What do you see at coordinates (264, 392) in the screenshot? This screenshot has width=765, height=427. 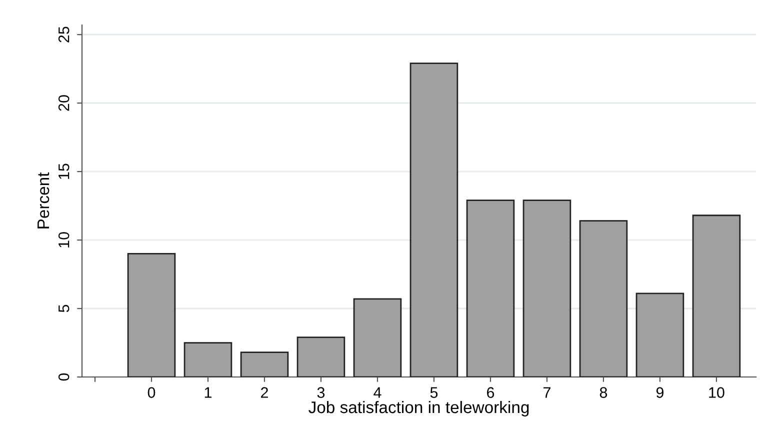 I see `x-tick-label: 2` at bounding box center [264, 392].